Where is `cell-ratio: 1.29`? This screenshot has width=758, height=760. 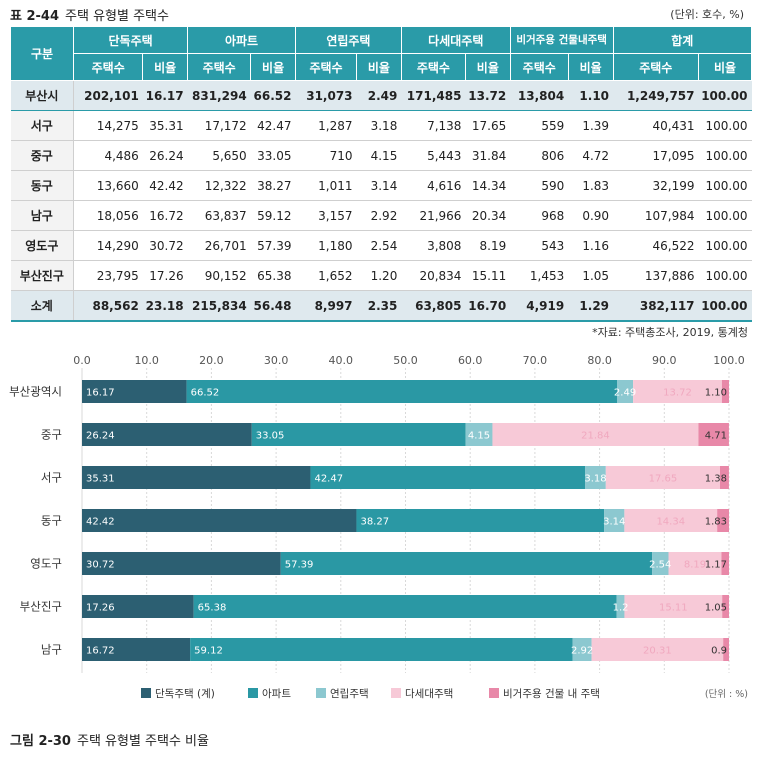
cell-ratio: 1.29 is located at coordinates (591, 306).